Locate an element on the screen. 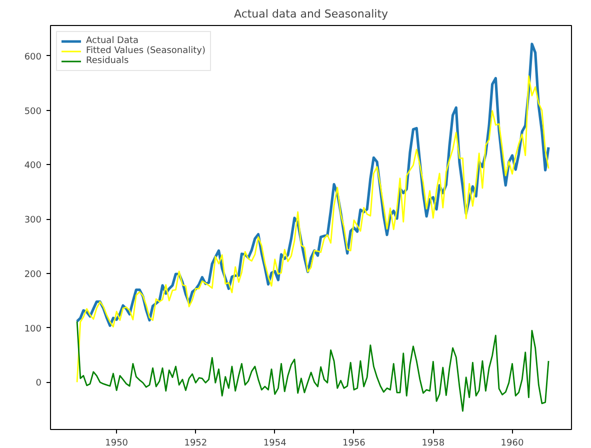  legend-label: Residuals is located at coordinates (107, 61).